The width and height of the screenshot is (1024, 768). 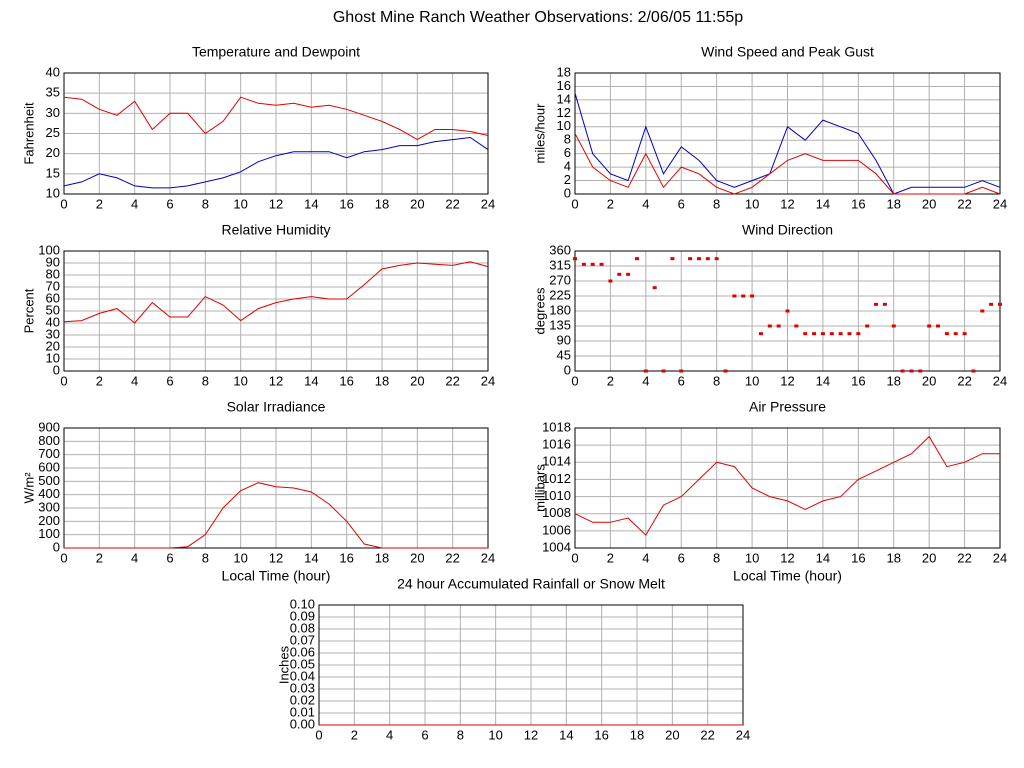 What do you see at coordinates (53, 172) in the screenshot?
I see `y-tick-label: 15` at bounding box center [53, 172].